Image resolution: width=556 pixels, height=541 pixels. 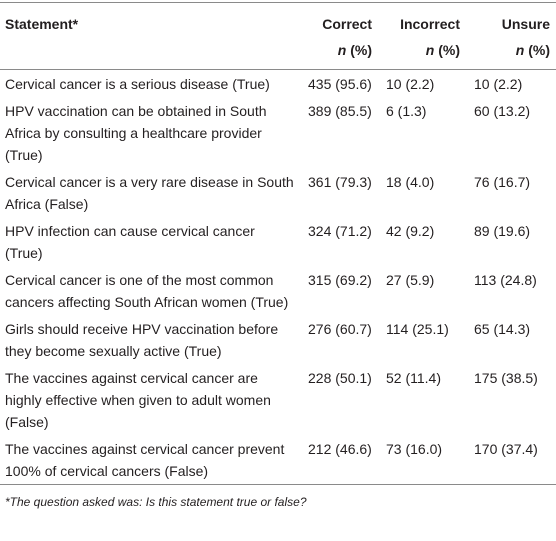 I want to click on header-cell: Incorrect n (%), so click(x=422, y=36).